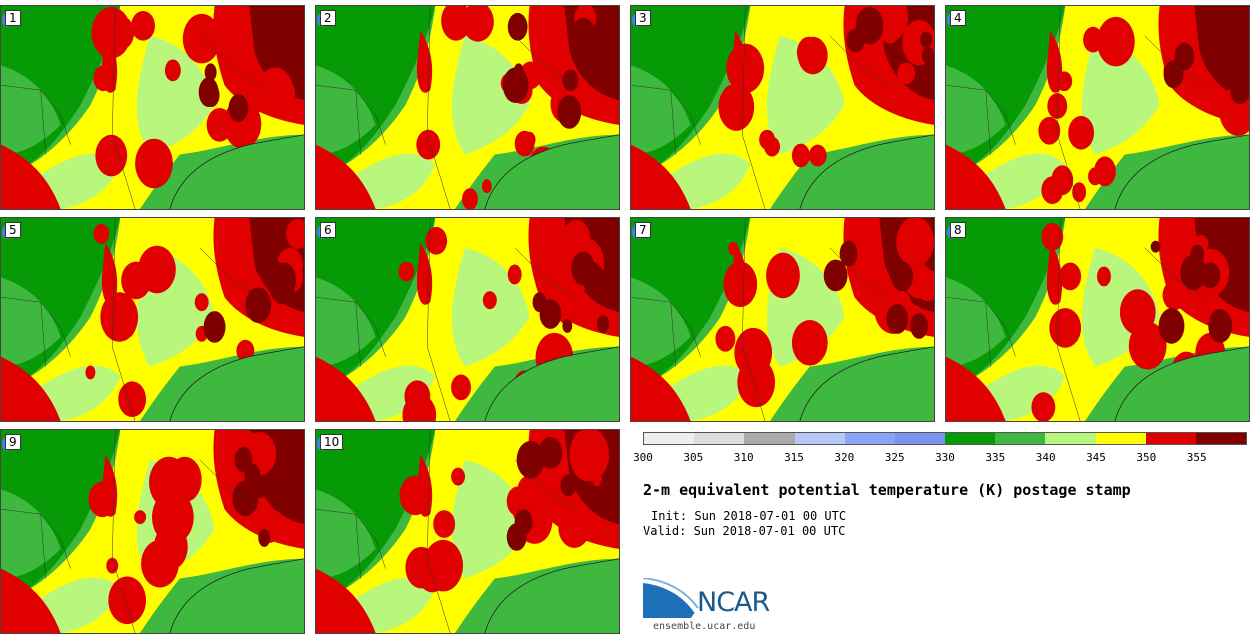  What do you see at coordinates (794, 457) in the screenshot?
I see `colorbar-tick-label: 315` at bounding box center [794, 457].